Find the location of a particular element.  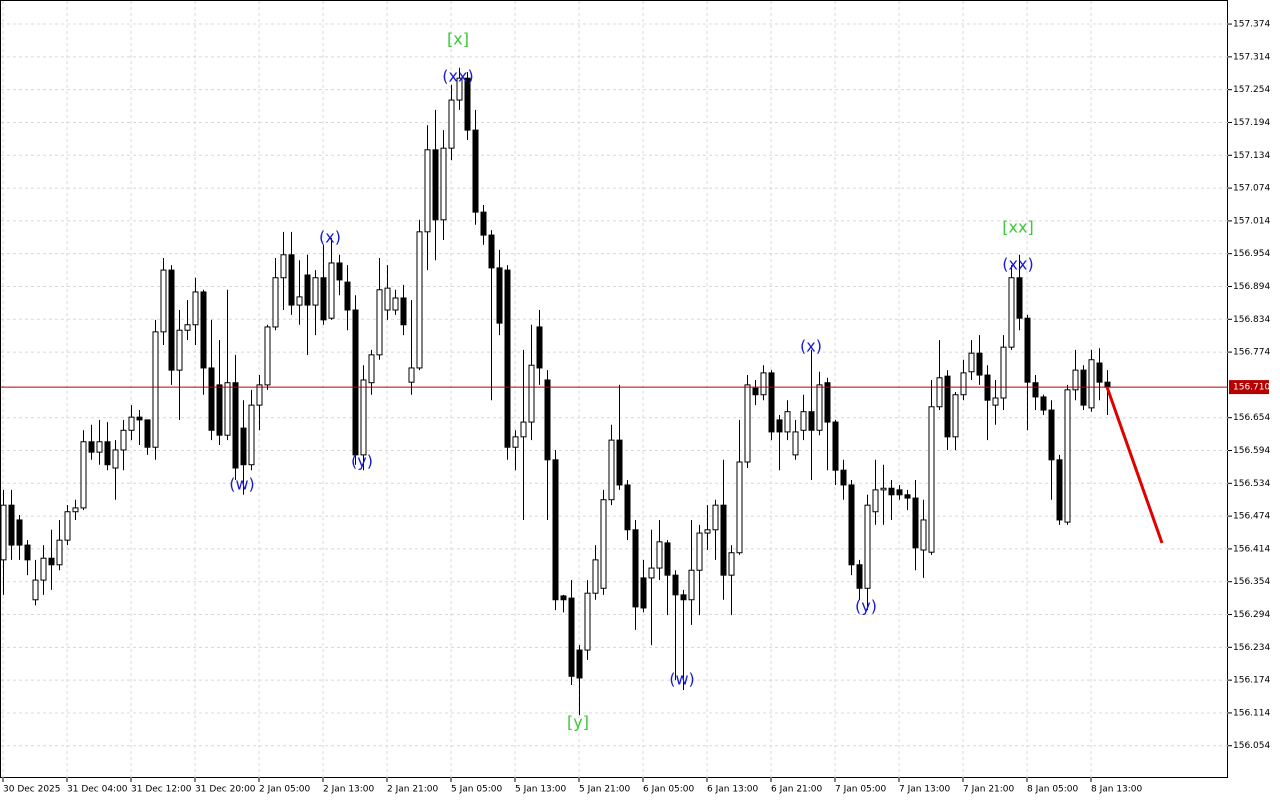

x-tick-label: 31 Dec 20:00 is located at coordinates (225, 790).